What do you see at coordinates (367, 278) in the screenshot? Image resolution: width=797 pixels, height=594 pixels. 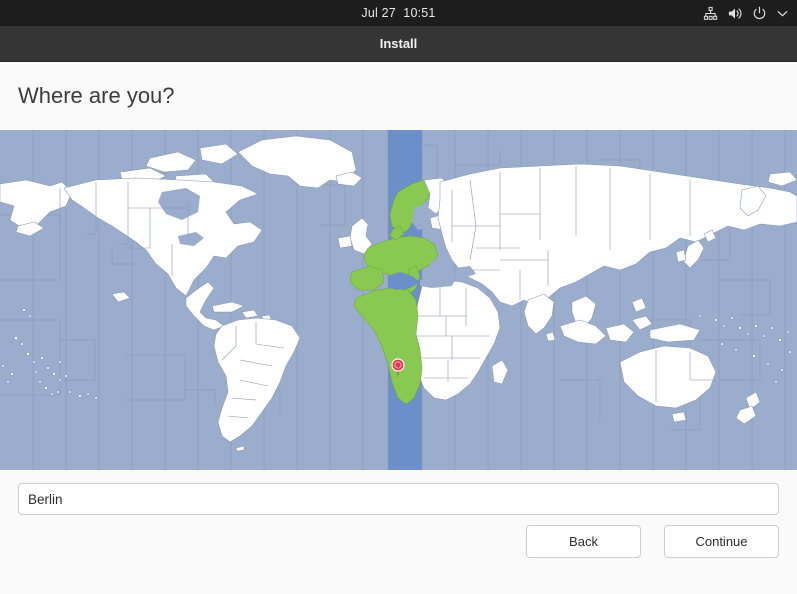 I see `land-iberia-highlighted` at bounding box center [367, 278].